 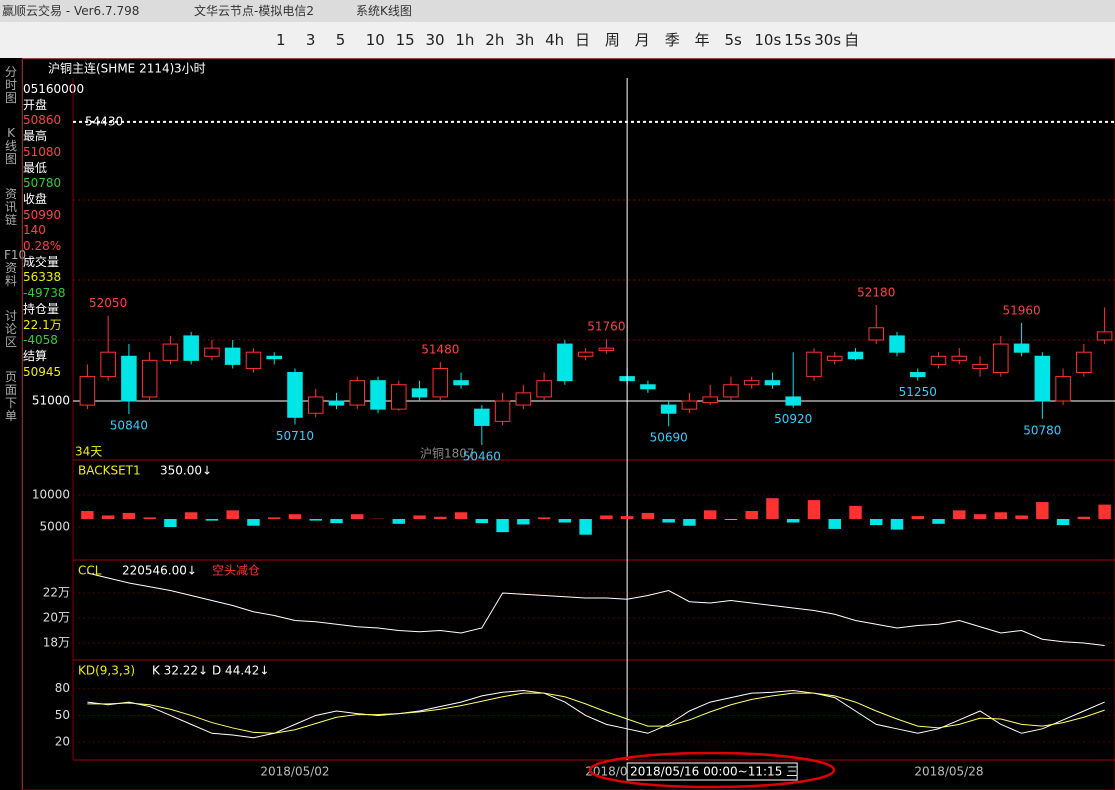 What do you see at coordinates (62, 742) in the screenshot?
I see `y-tick-label: 20` at bounding box center [62, 742].